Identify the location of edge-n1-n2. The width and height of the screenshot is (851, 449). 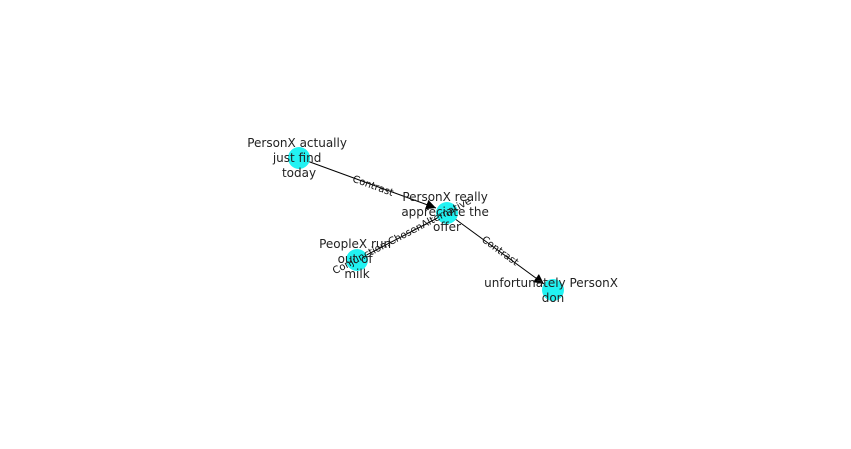
(367, 183).